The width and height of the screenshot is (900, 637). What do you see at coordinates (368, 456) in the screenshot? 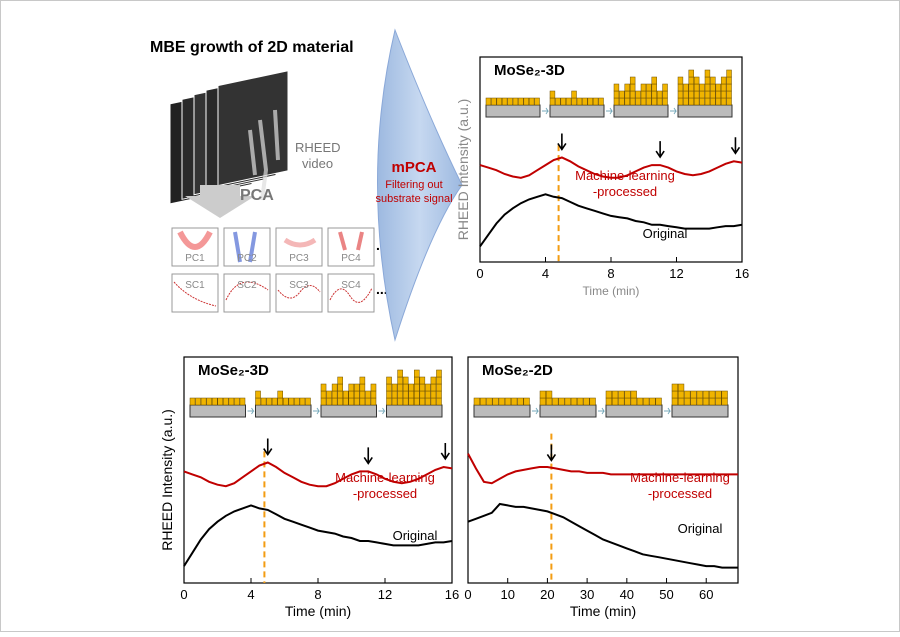
I see `arrow` at bounding box center [368, 456].